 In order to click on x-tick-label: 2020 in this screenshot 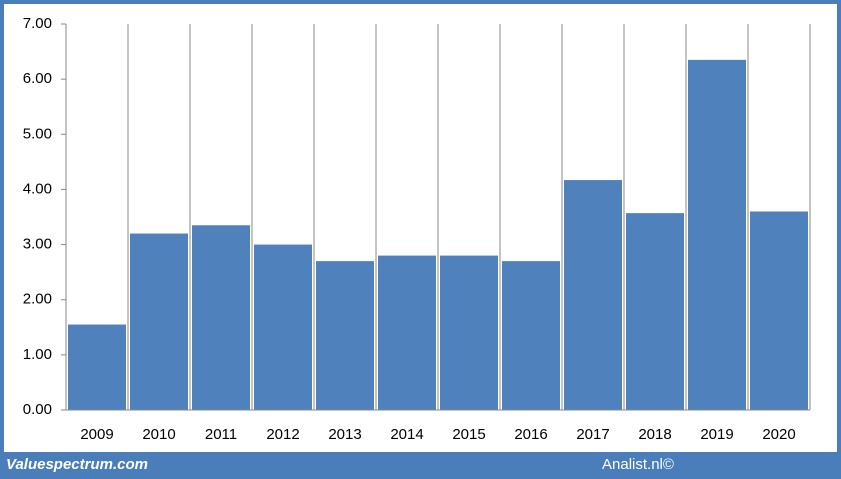, I will do `click(778, 434)`.